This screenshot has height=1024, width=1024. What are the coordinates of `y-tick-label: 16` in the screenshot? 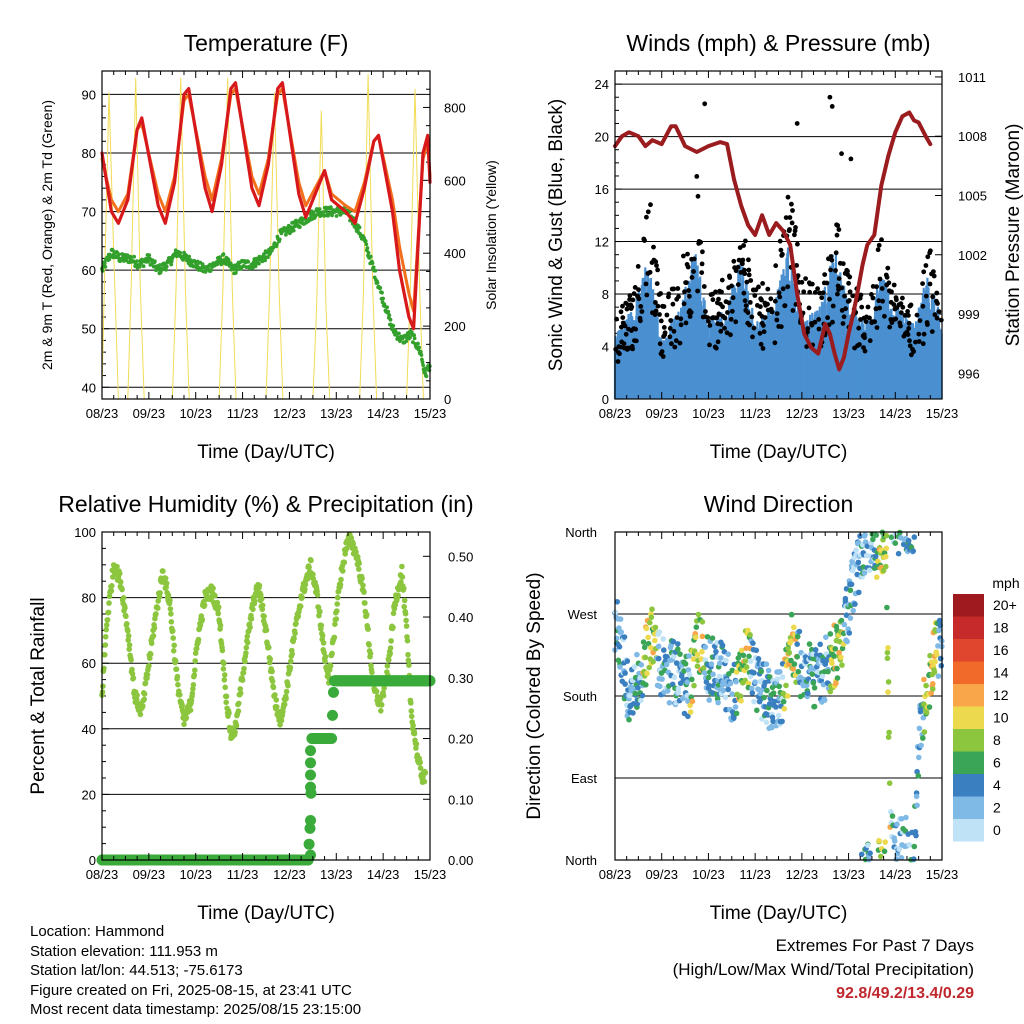 It's located at (602, 189).